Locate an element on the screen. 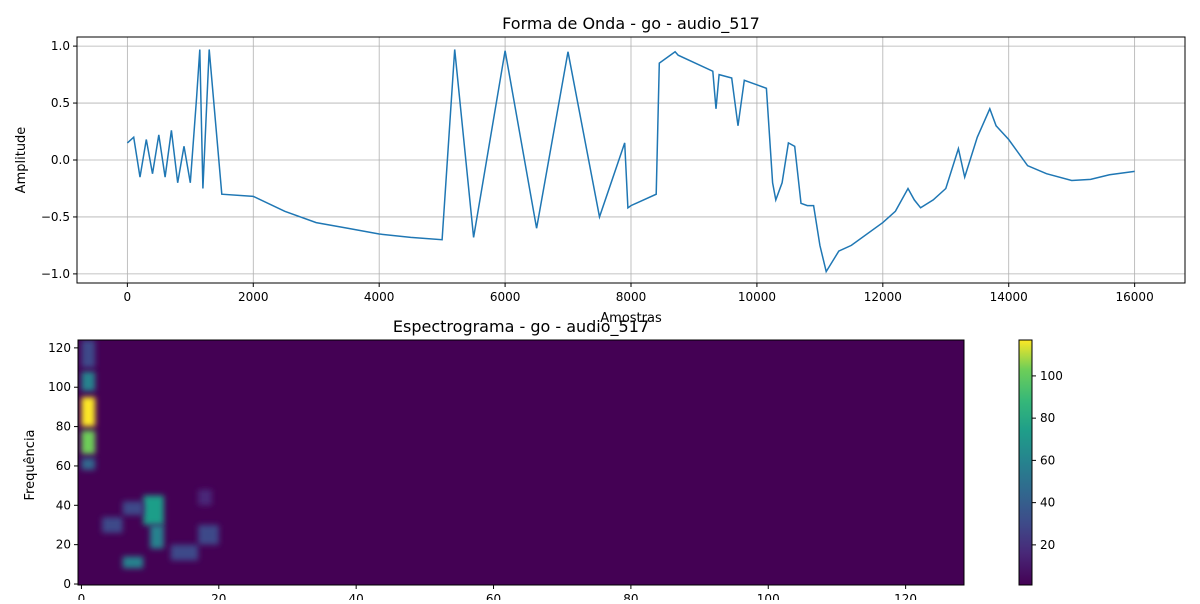 The image size is (1200, 604). waveform-ytick-label: 0.5 is located at coordinates (60, 103).